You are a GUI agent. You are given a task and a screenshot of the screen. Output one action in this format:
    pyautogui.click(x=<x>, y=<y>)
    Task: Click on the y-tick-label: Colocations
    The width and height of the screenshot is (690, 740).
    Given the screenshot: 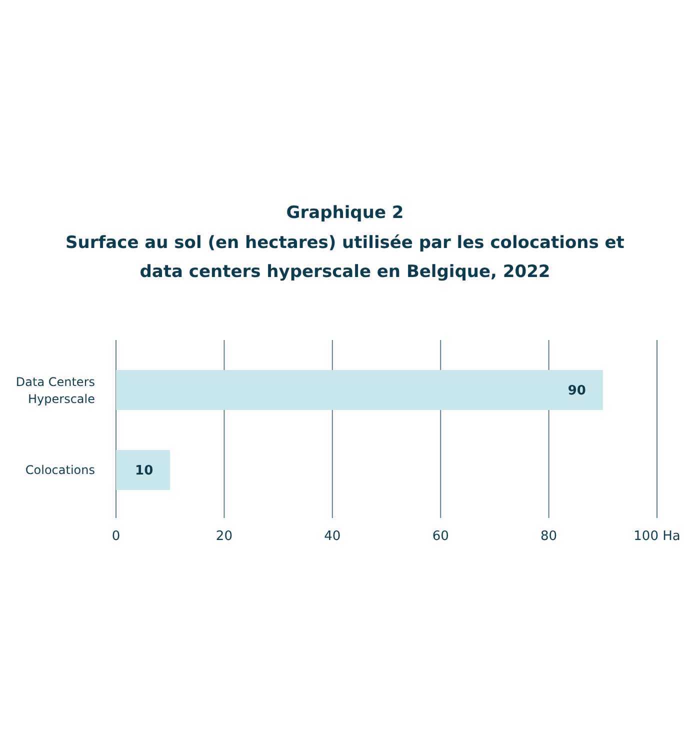 What is the action you would take?
    pyautogui.click(x=60, y=470)
    